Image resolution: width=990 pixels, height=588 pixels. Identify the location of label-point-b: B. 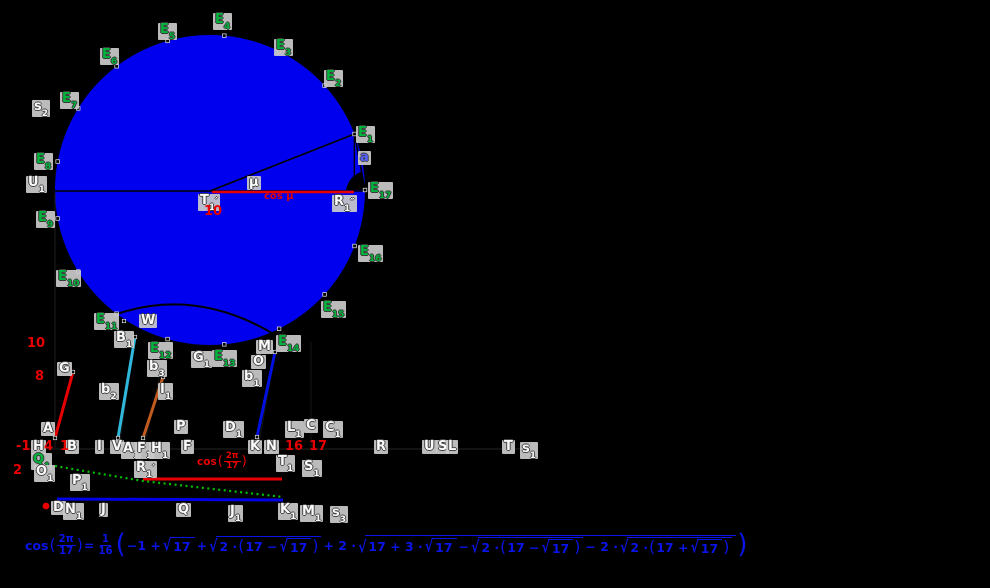
(72, 446).